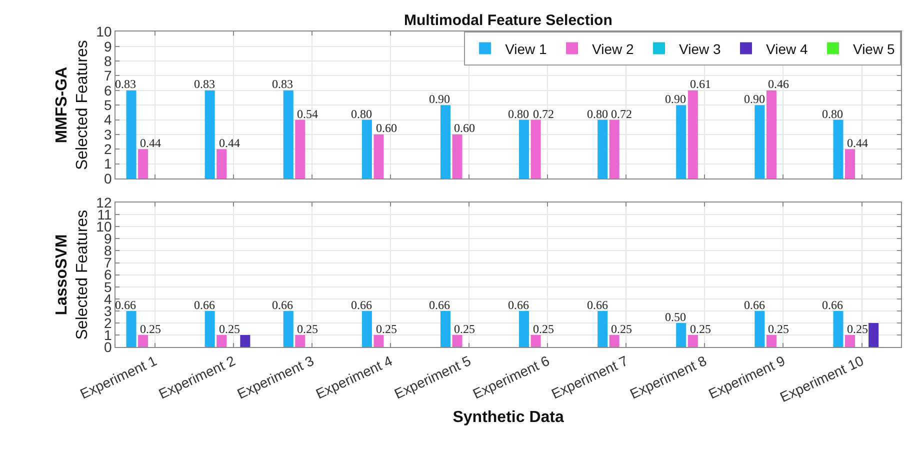  What do you see at coordinates (108, 120) in the screenshot?
I see `y-tick-label: 4` at bounding box center [108, 120].